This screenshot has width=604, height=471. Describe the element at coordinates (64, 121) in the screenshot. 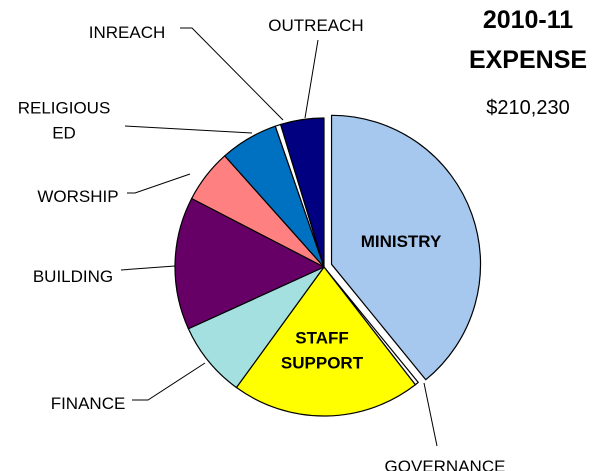

I see `slice-label-religious-ed: RELIGIOUS ED` at that location.